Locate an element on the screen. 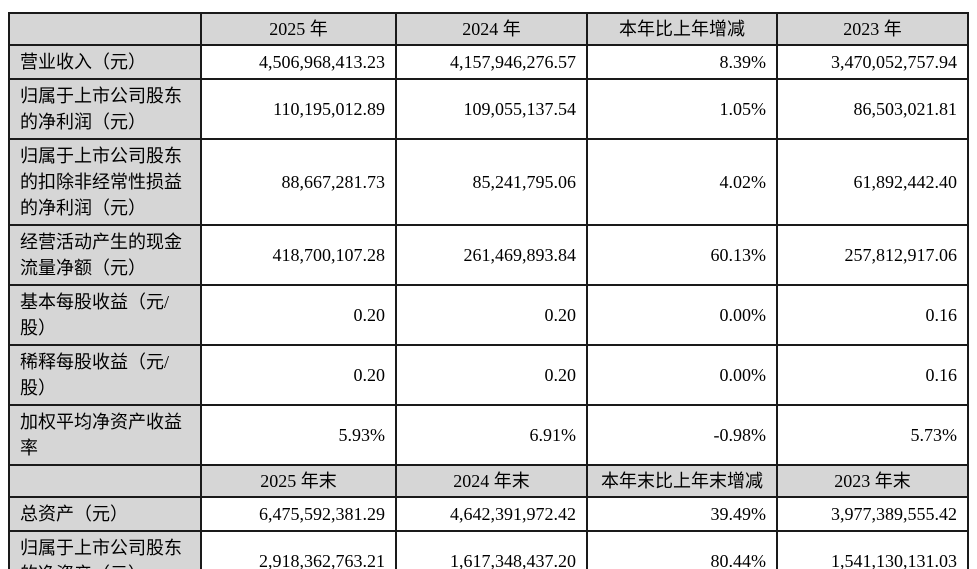 Image resolution: width=977 pixels, height=569 pixels. column-header: 2024 年末 is located at coordinates (491, 481).